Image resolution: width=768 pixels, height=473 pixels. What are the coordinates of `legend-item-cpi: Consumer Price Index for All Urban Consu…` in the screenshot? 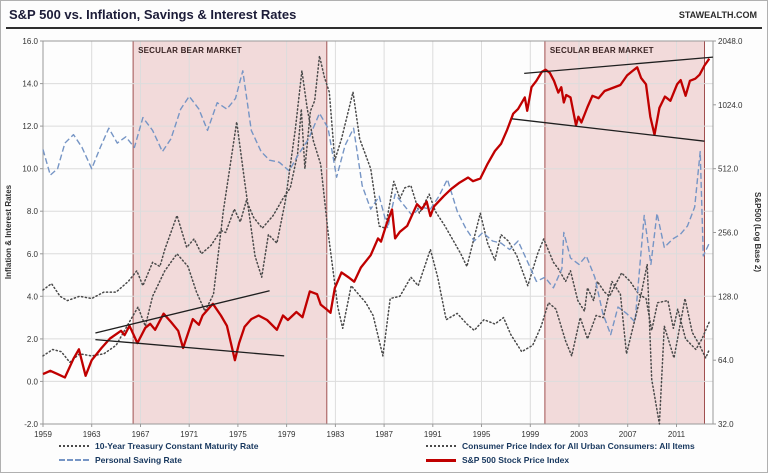 It's located at (560, 446).